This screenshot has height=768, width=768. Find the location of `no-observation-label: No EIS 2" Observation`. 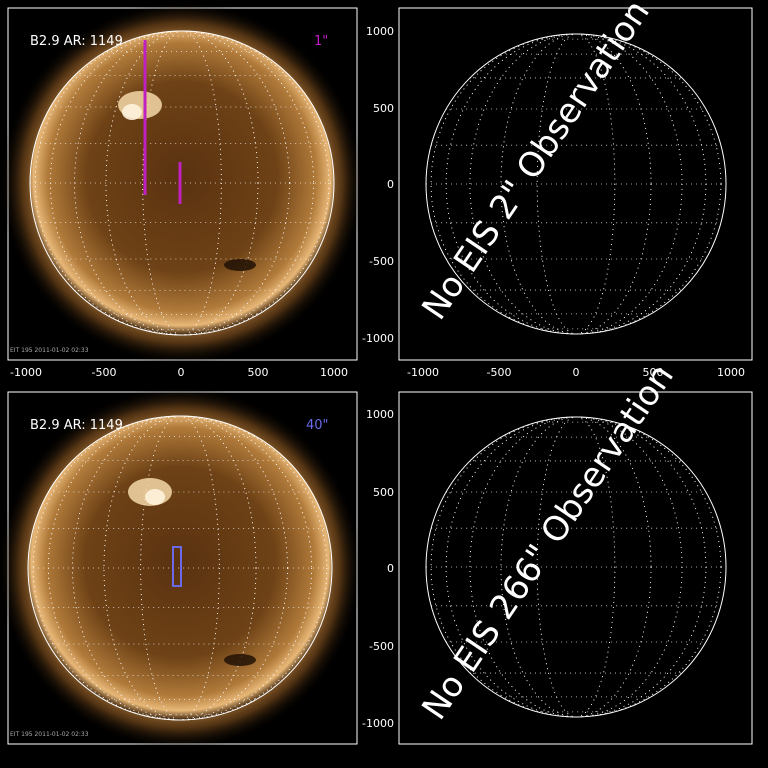

no-observation-label: No EIS 2" Observation is located at coordinates (535, 163).